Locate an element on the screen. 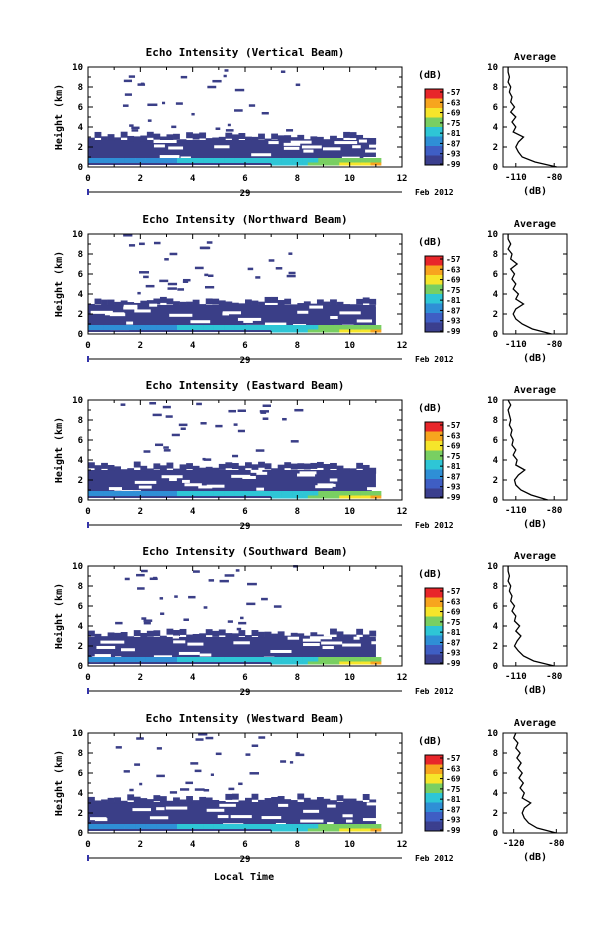  y-tick-label: 2 is located at coordinates (80, 481).